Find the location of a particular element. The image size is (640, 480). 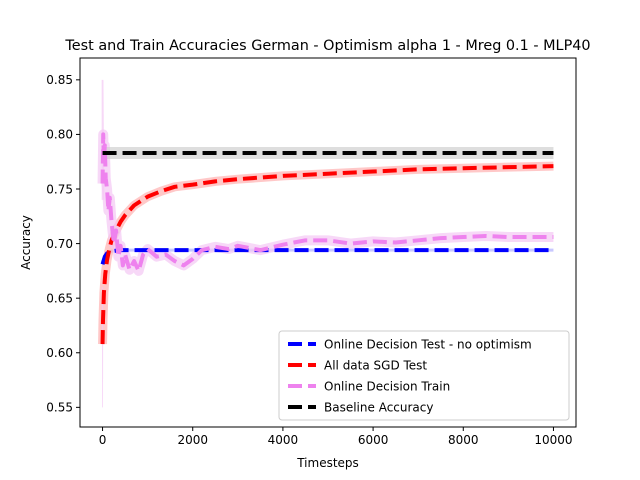

y-tick-label: 0.70 is located at coordinates (59, 244).